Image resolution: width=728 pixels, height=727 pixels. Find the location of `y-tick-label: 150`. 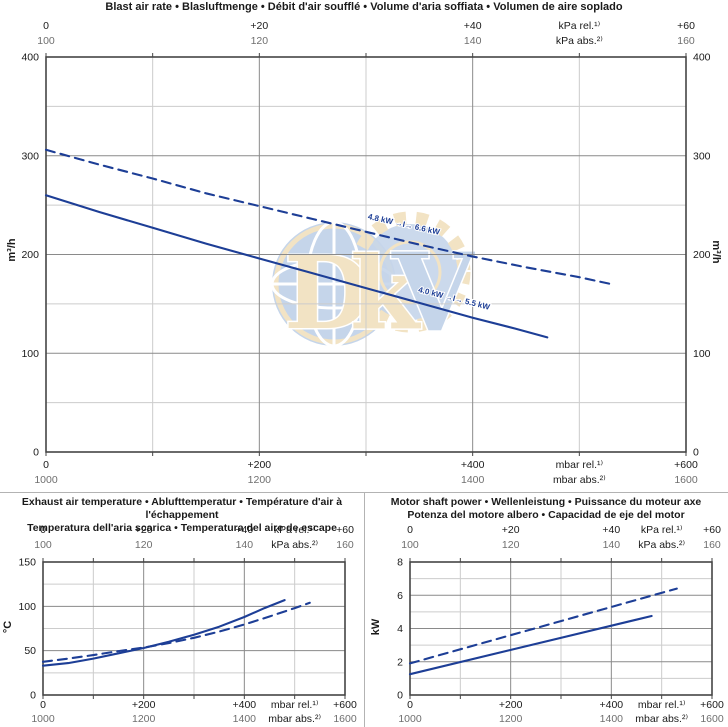

y-tick-label: 150 is located at coordinates (27, 563).